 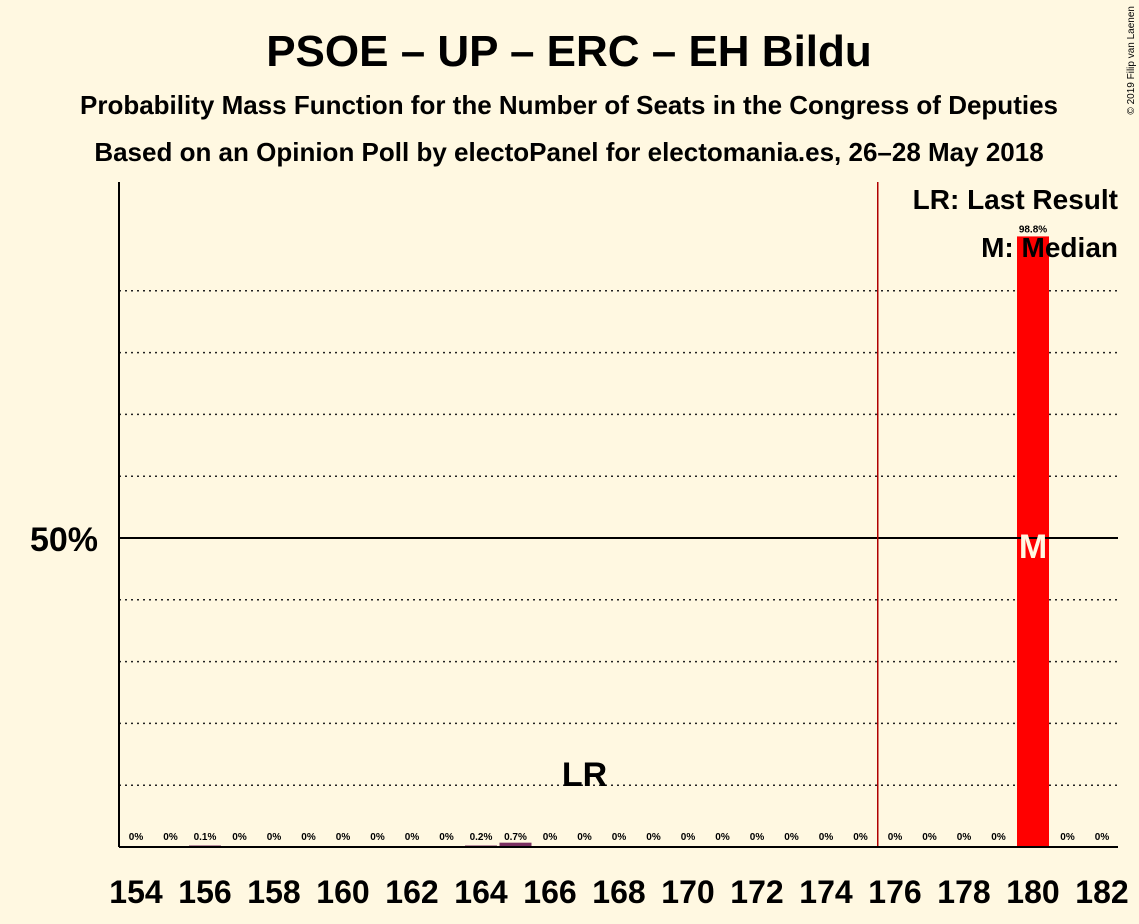 What do you see at coordinates (1049, 247) in the screenshot?
I see `legend-median: M: Median` at bounding box center [1049, 247].